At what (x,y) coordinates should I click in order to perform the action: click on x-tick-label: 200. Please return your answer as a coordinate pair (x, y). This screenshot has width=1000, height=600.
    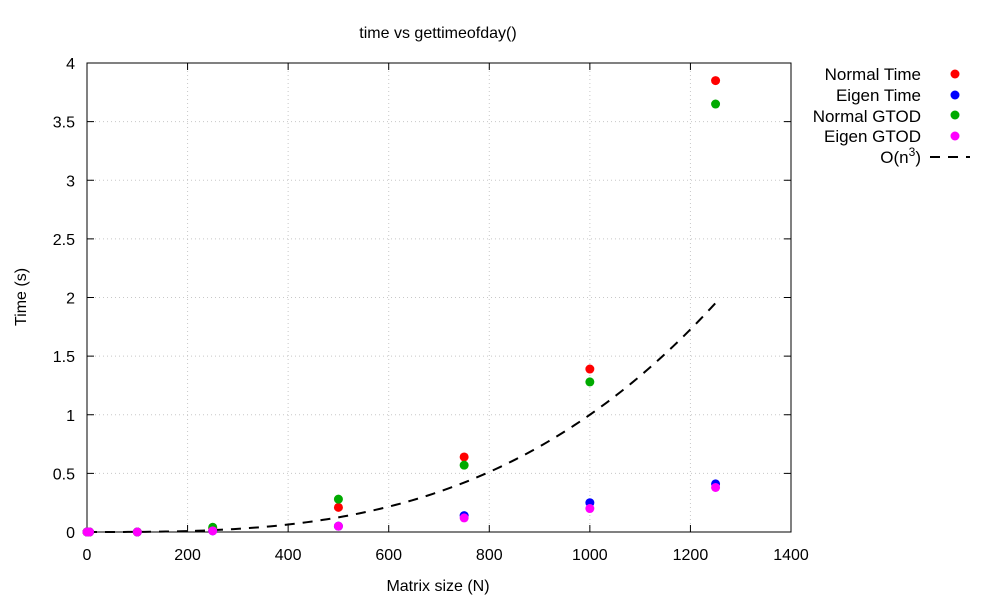
    Looking at the image, I should click on (187, 555).